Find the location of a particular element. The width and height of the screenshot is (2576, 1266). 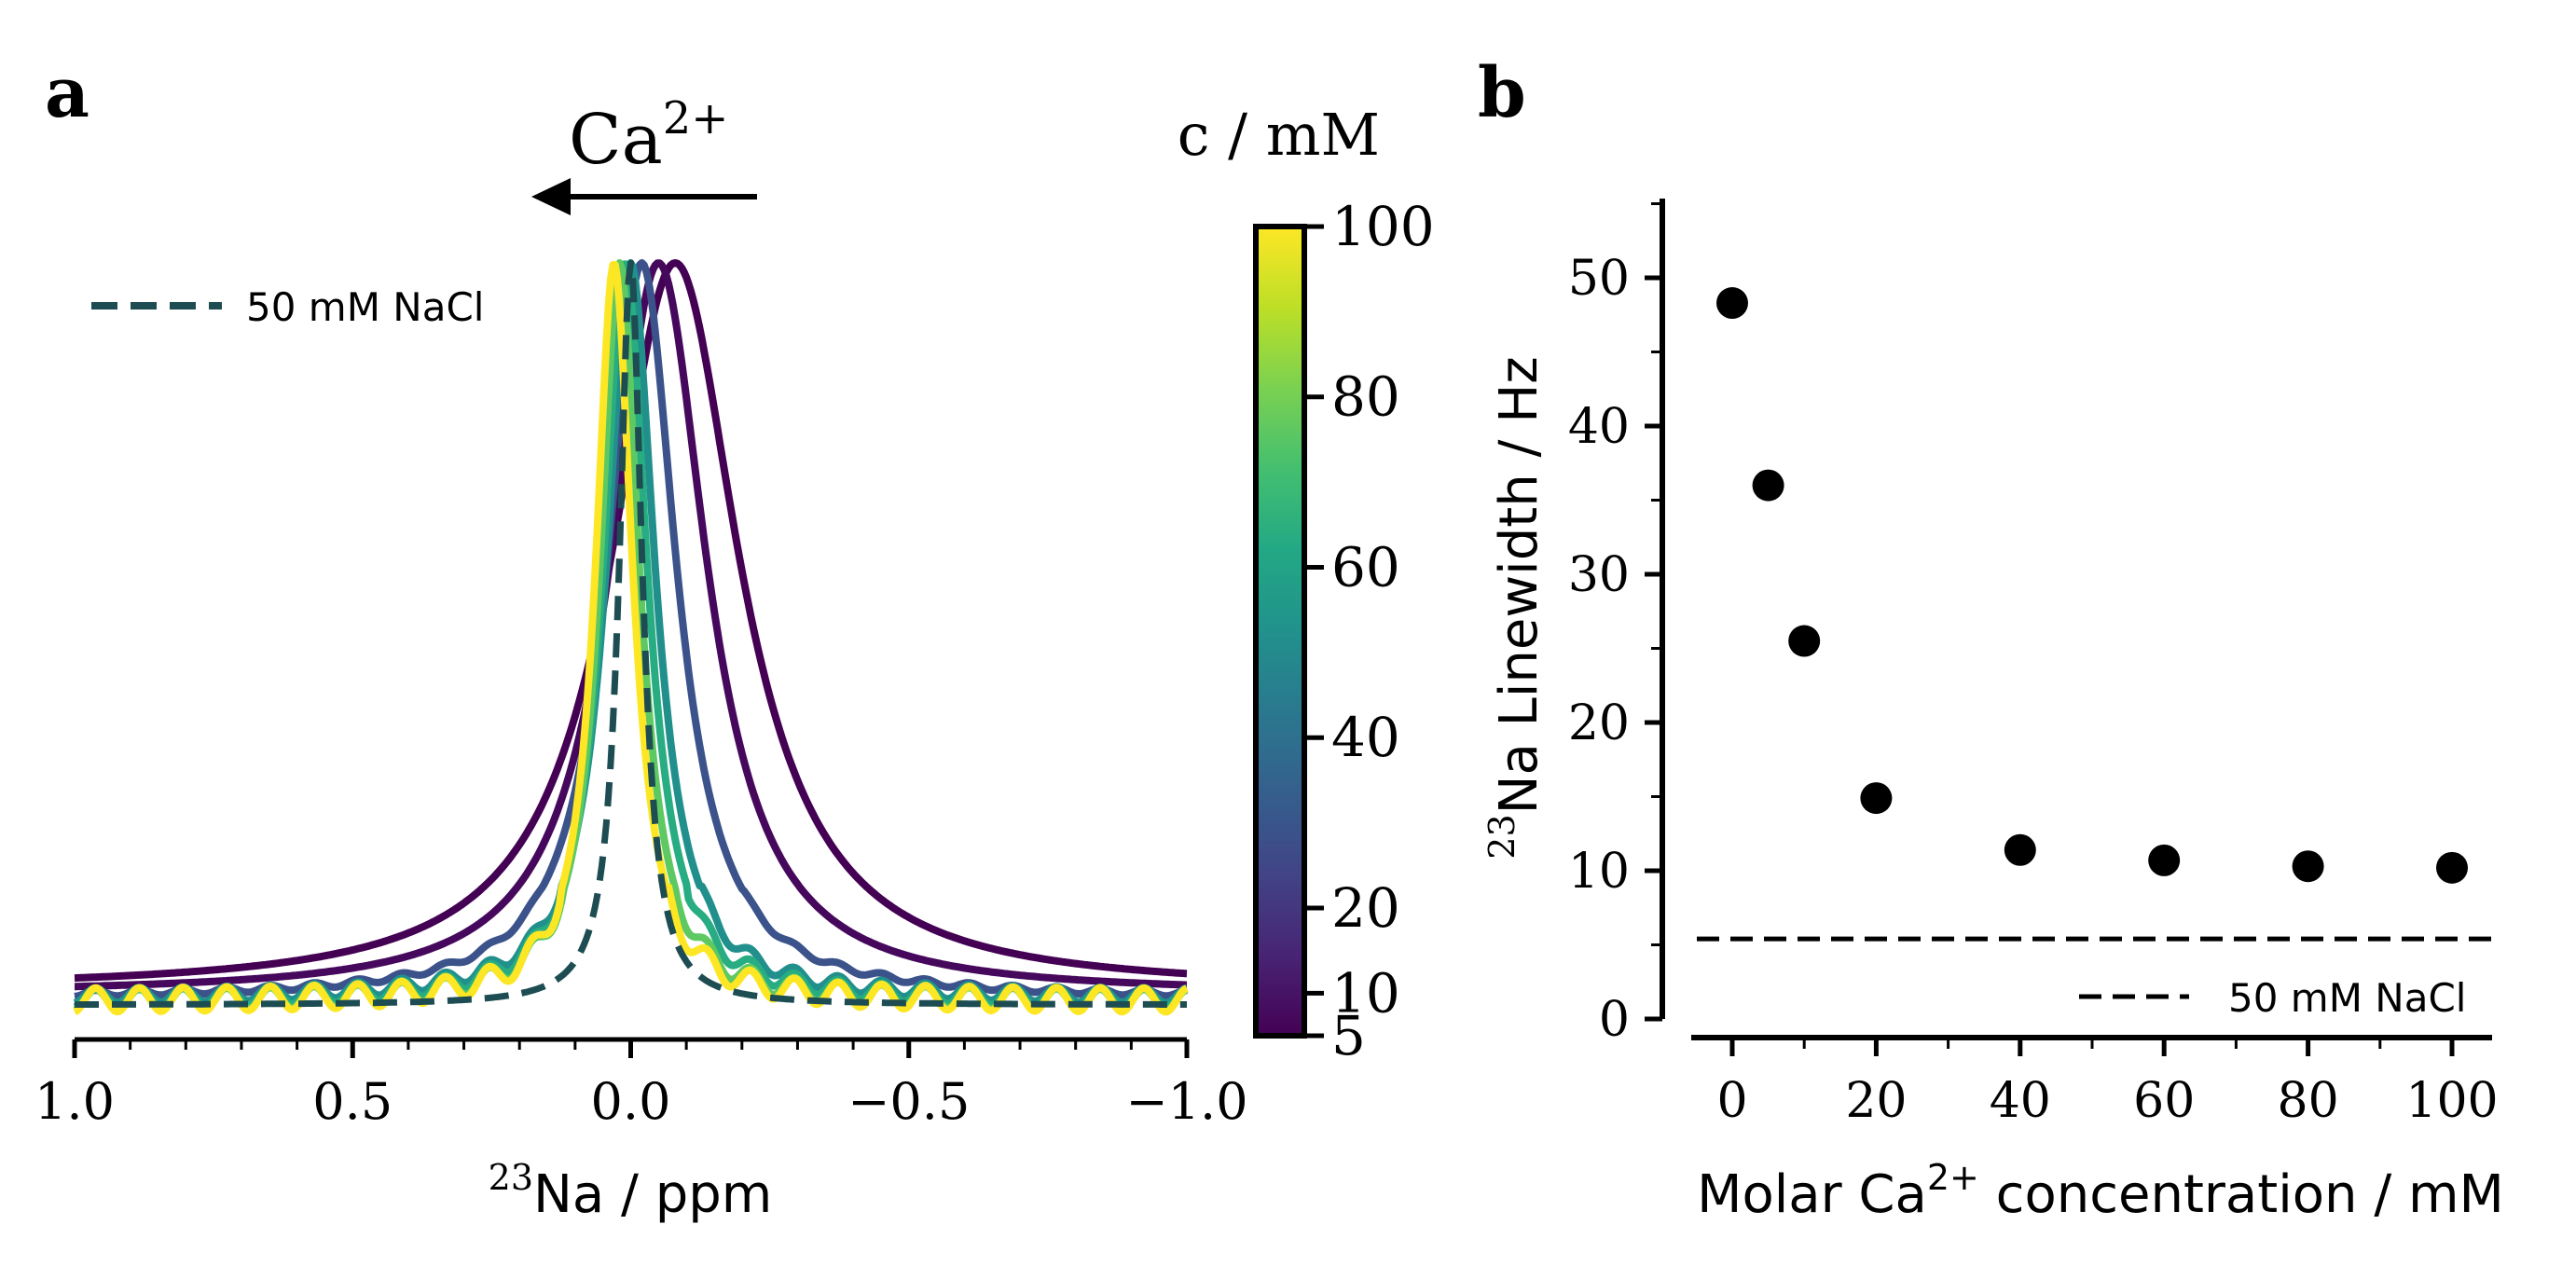

arrow-label-sup: 2+ is located at coordinates (696, 118).